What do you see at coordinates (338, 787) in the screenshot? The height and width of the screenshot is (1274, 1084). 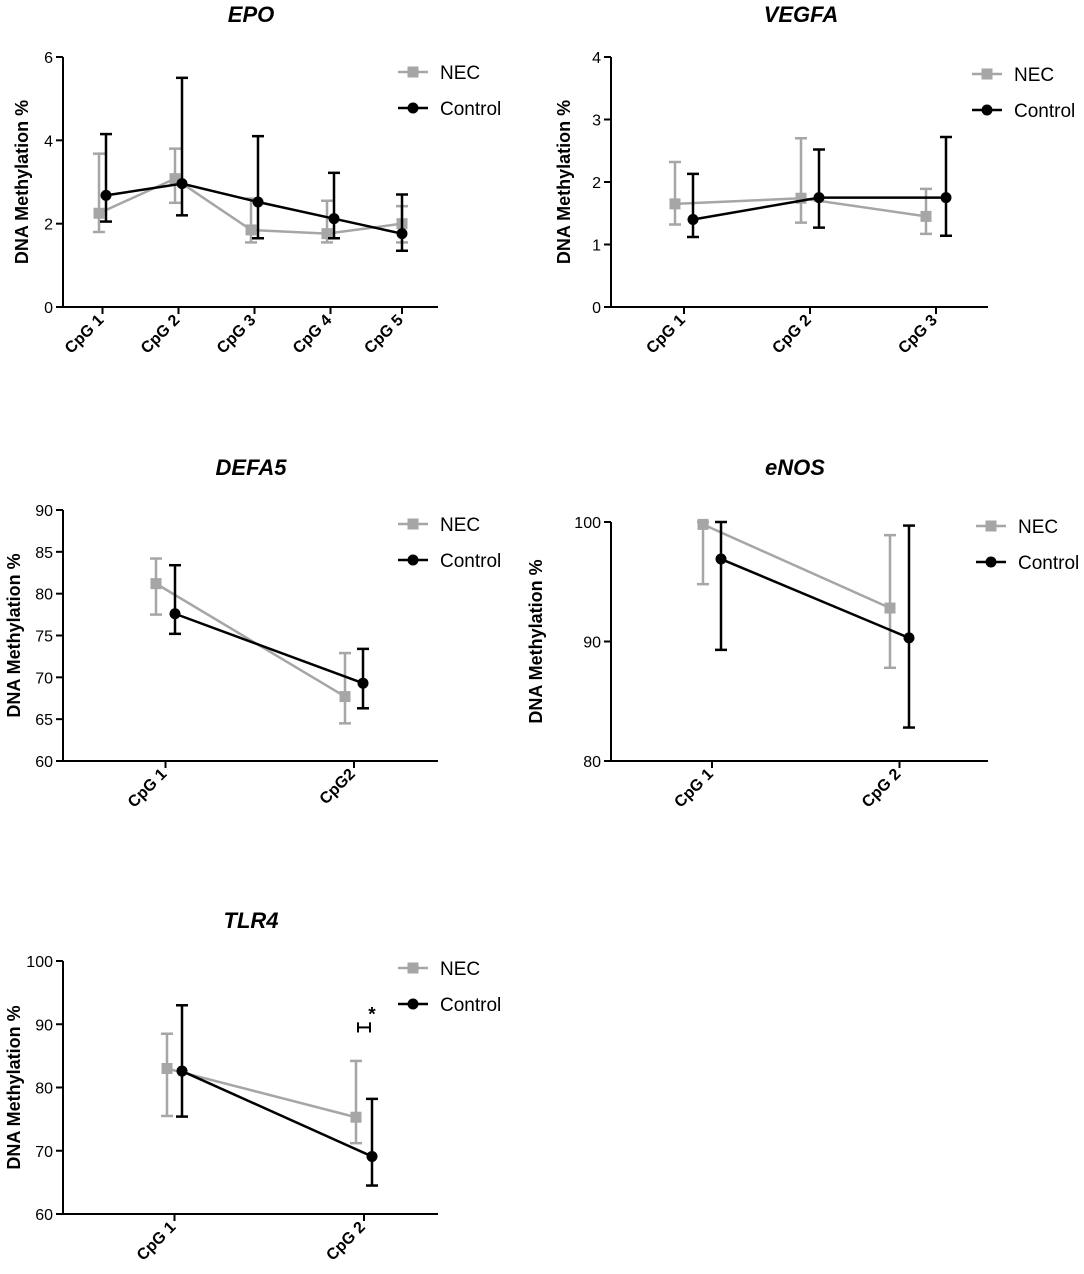 I see `x-tick-label: CpG2` at bounding box center [338, 787].